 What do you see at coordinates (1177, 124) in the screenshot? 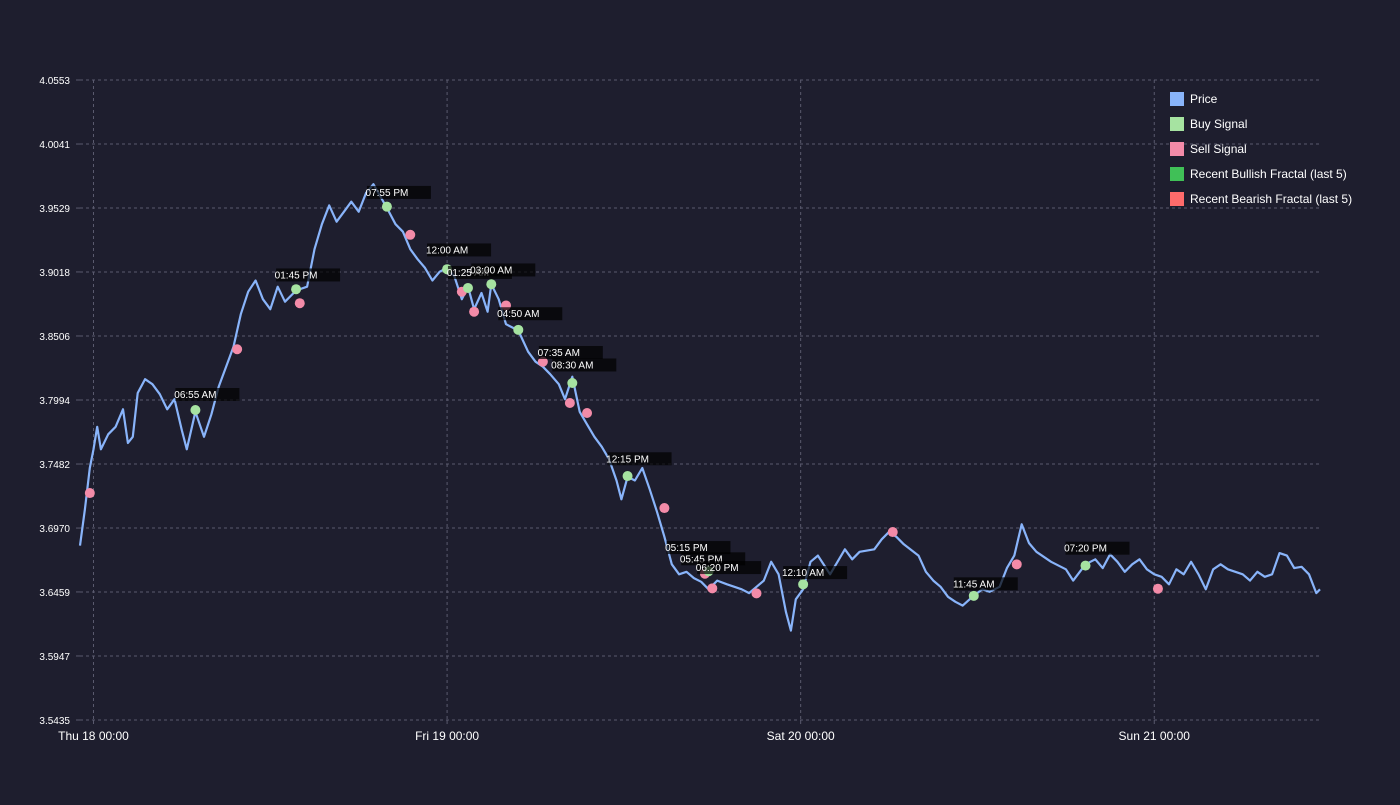
I see `legend-swatch-buy` at bounding box center [1177, 124].